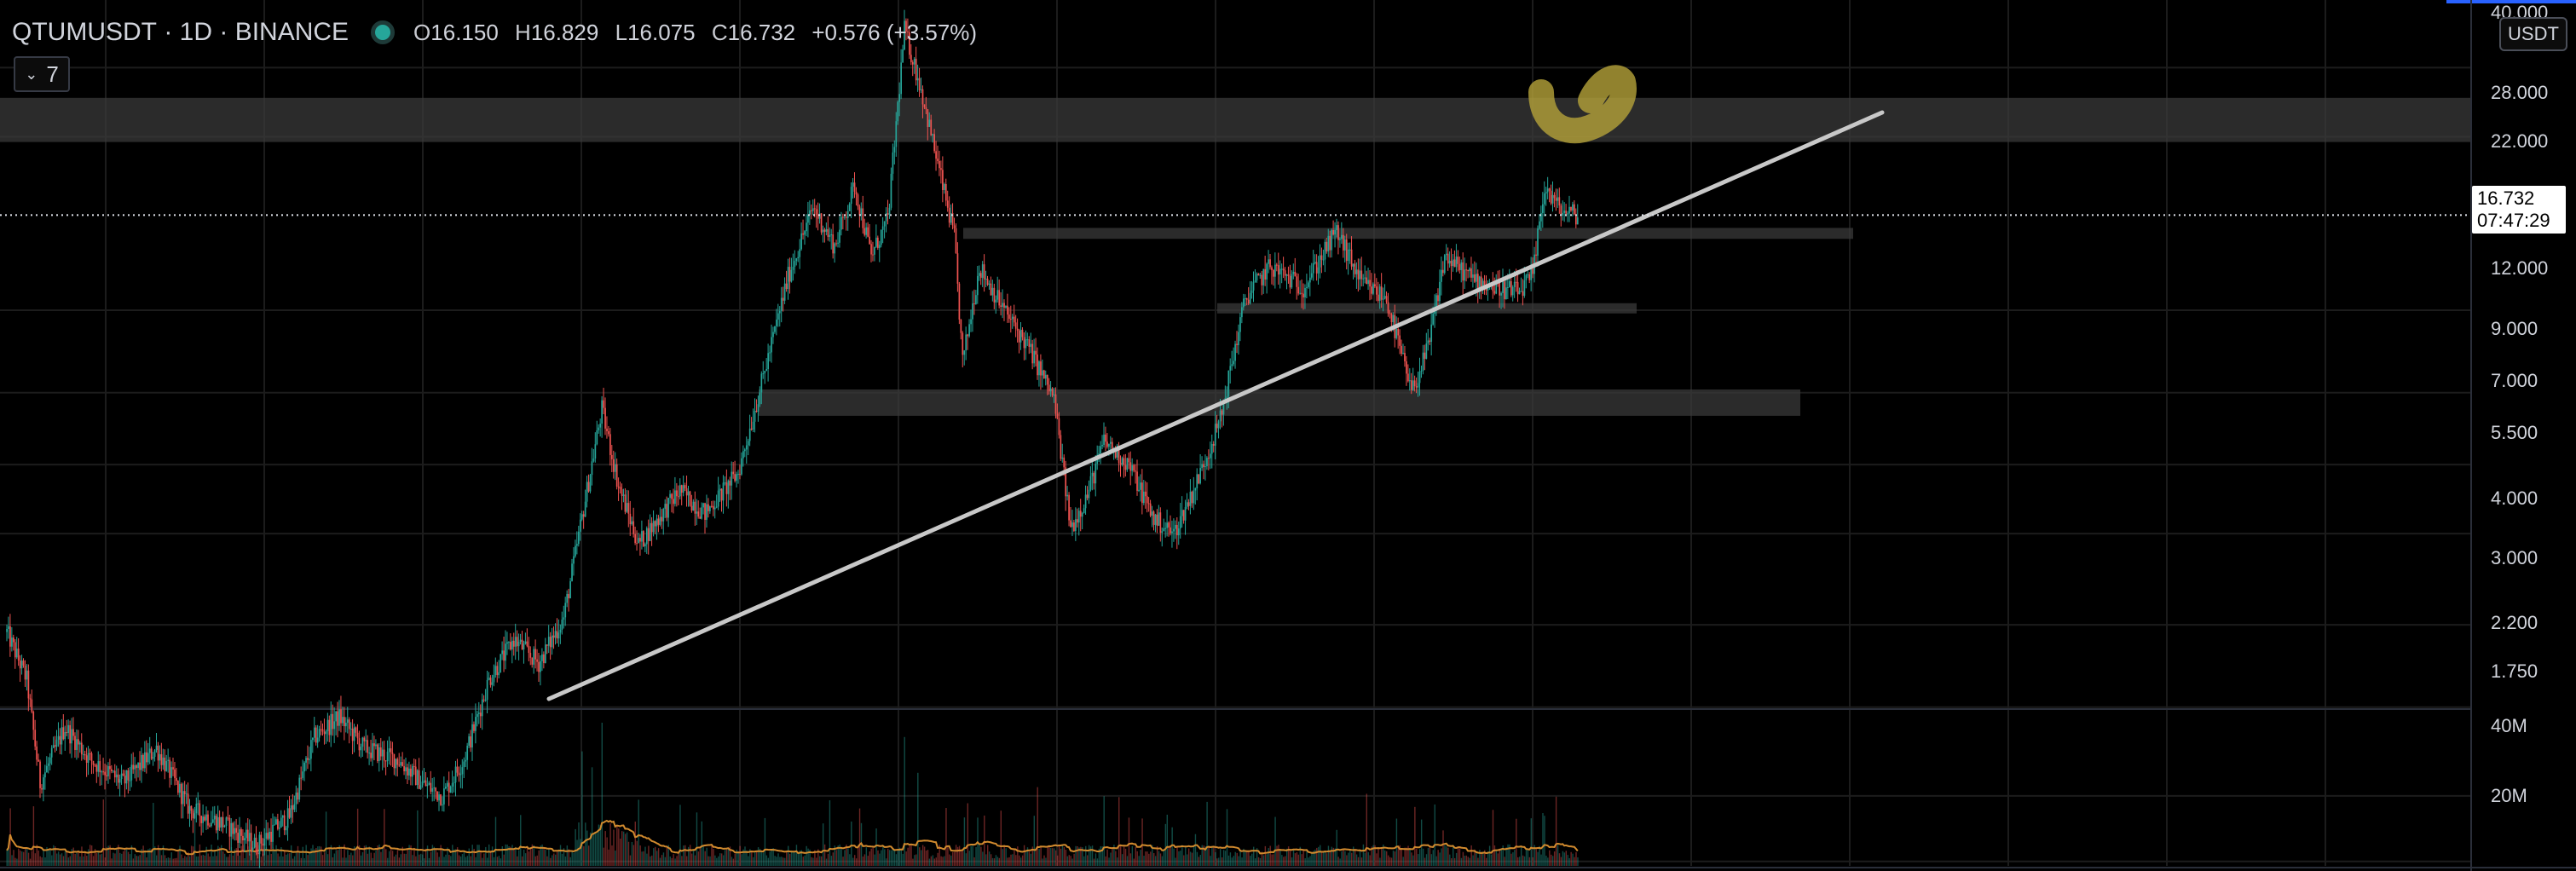 The height and width of the screenshot is (871, 2576). I want to click on market-status-icon, so click(383, 32).